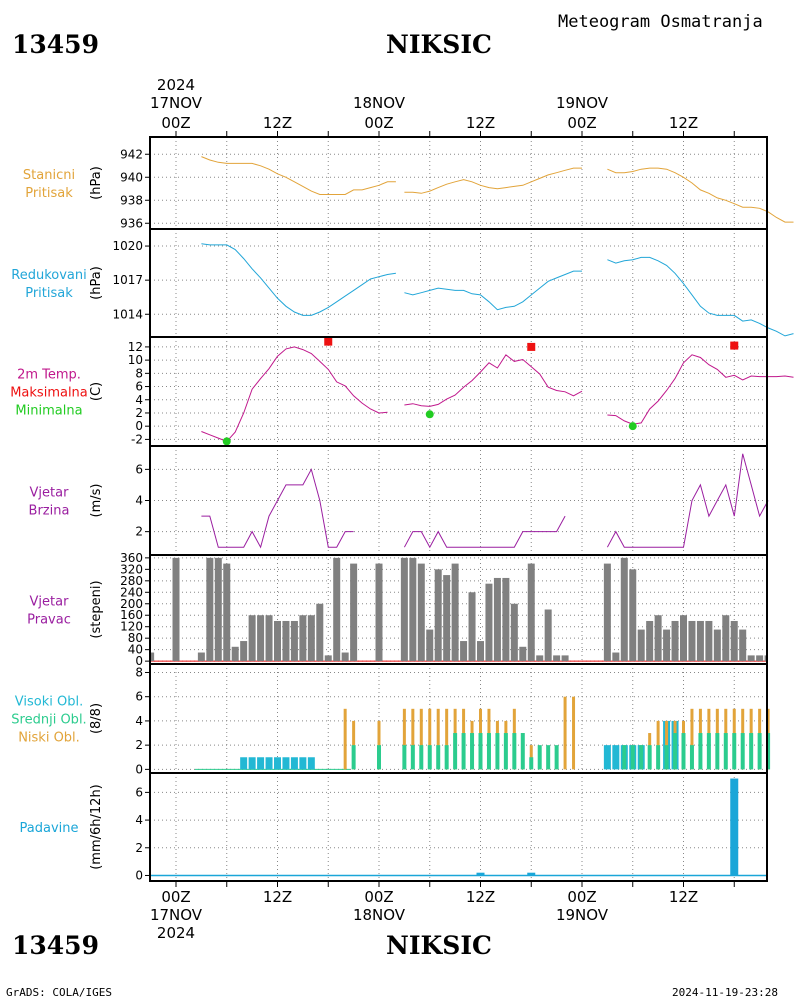  Describe the element at coordinates (582, 915) in the screenshot. I see `bottom-date-label: 19NOV` at that location.